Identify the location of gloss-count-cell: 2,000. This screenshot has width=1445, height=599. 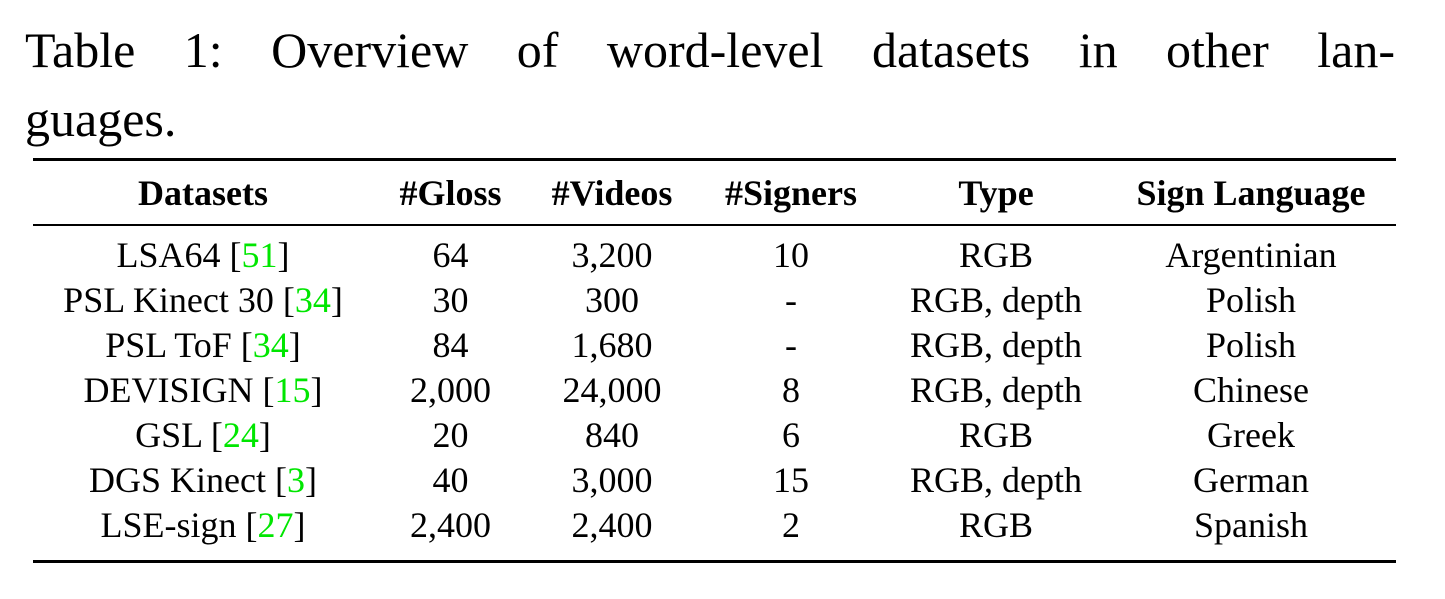
(450, 390).